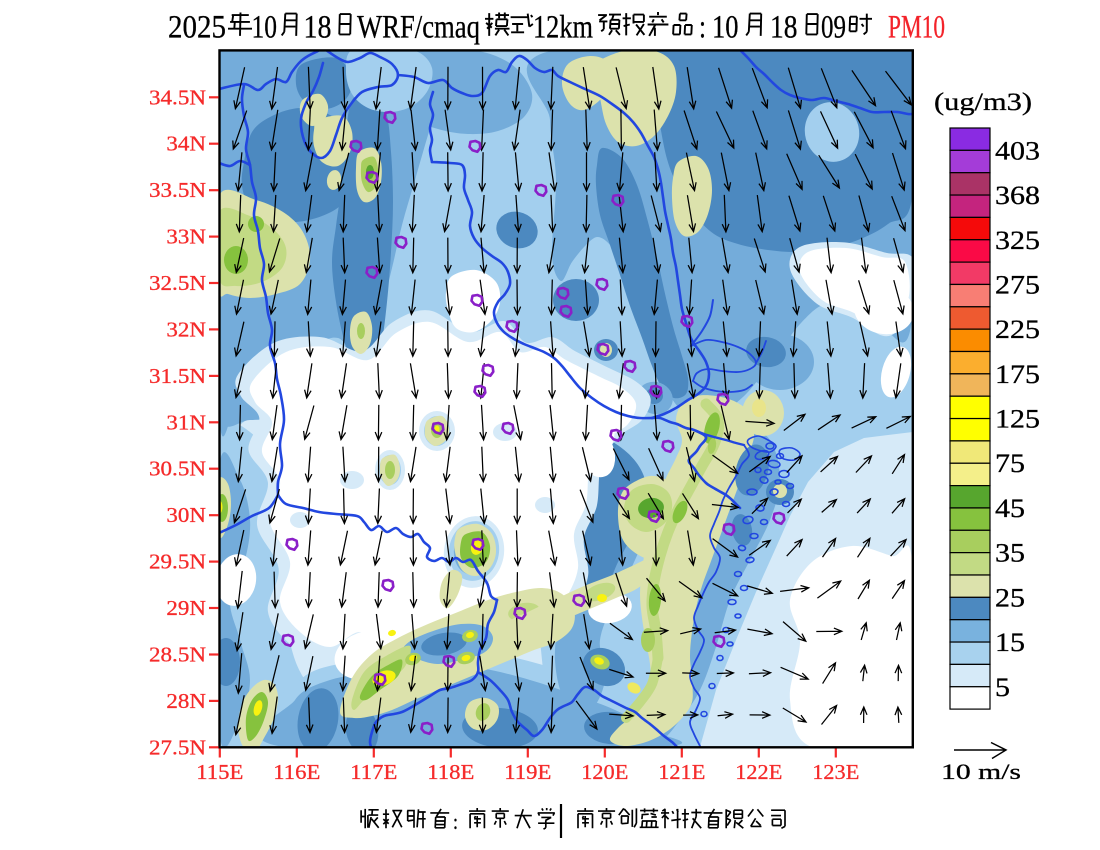 The height and width of the screenshot is (850, 1100). I want to click on svg-text: 121E, so click(681, 772).